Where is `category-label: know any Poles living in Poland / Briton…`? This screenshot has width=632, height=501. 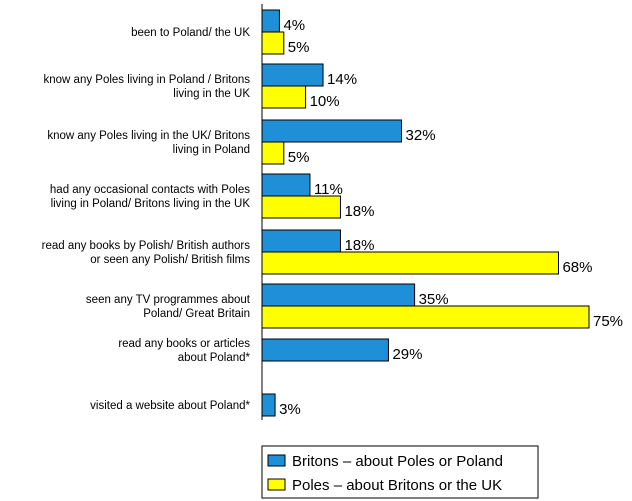 category-label: know any Poles living in Poland / Briton… is located at coordinates (147, 87).